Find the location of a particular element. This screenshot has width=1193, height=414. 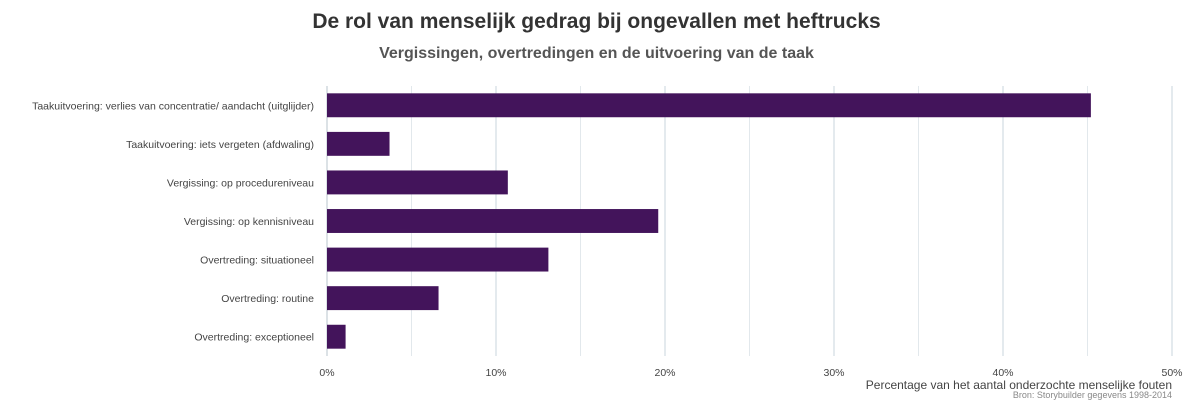

category-label: Overtreding: situationeel is located at coordinates (257, 261).